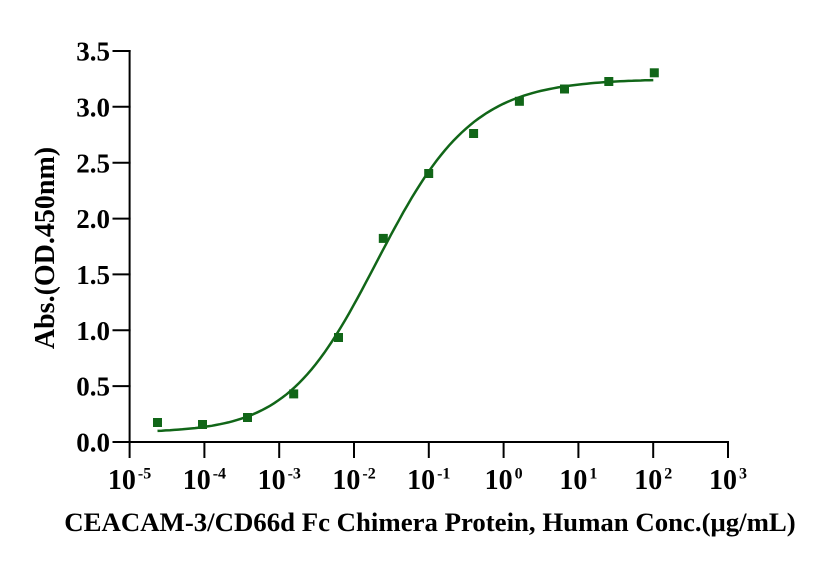 The image size is (822, 567). What do you see at coordinates (93, 443) in the screenshot?
I see `svg-text: 0.0` at bounding box center [93, 443].